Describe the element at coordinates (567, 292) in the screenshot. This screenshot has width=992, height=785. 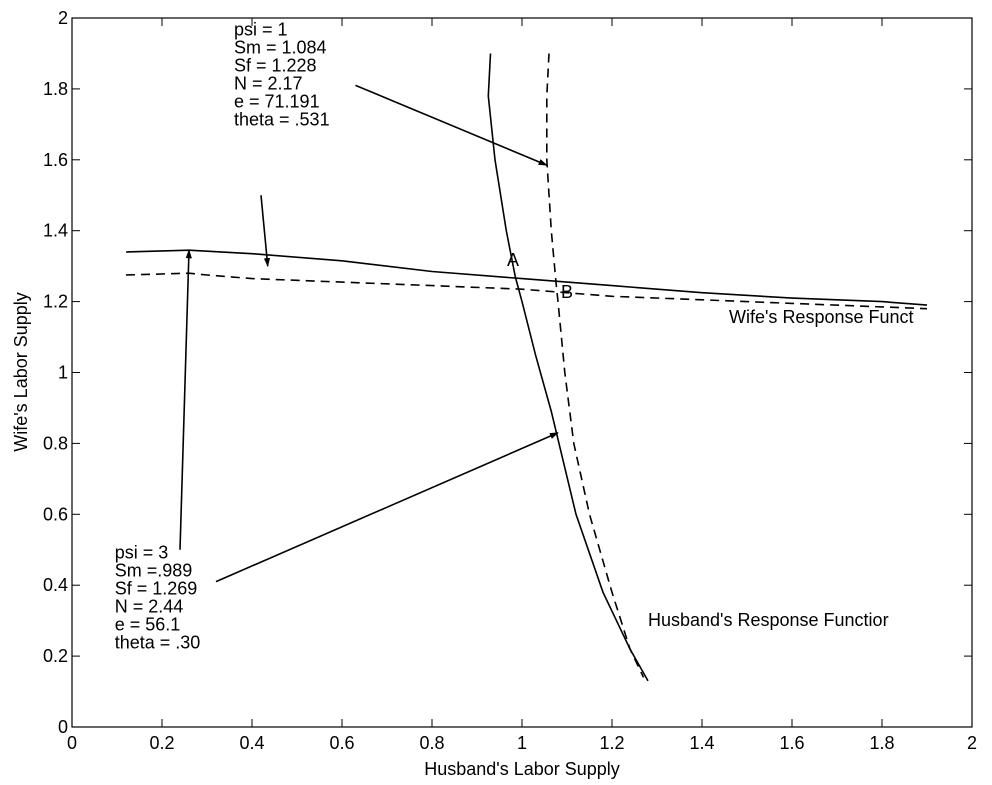
I see `point-label: B` at that location.